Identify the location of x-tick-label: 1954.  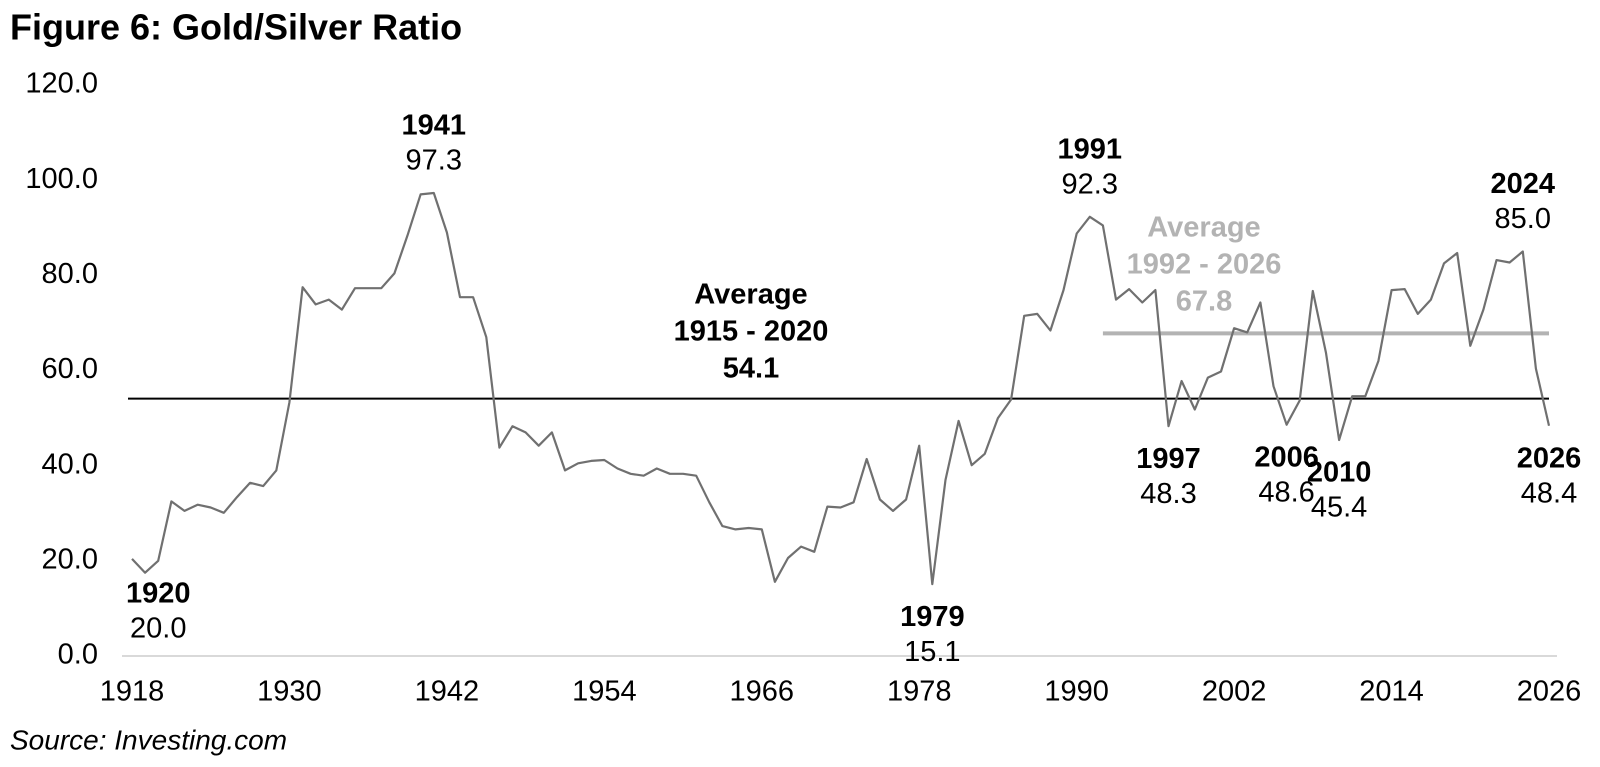
(604, 692).